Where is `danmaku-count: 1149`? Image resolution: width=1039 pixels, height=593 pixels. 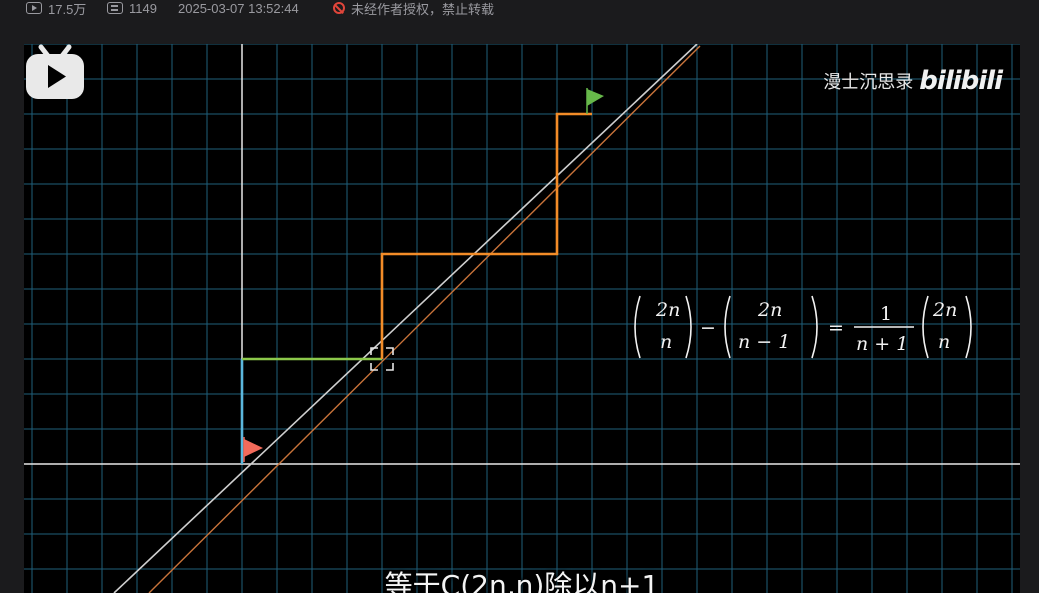
danmaku-count: 1149 is located at coordinates (132, 8).